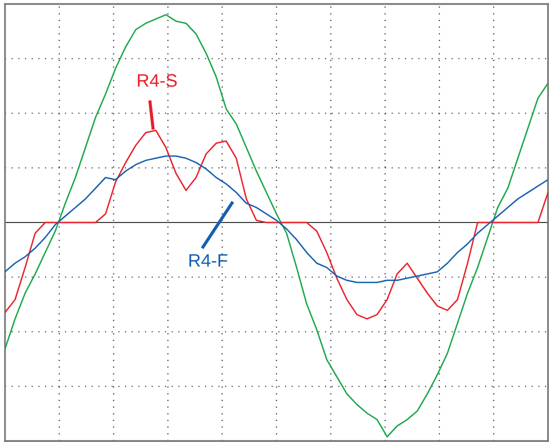 This screenshot has height=442, width=549. I want to click on text: R4-F, so click(208, 260).